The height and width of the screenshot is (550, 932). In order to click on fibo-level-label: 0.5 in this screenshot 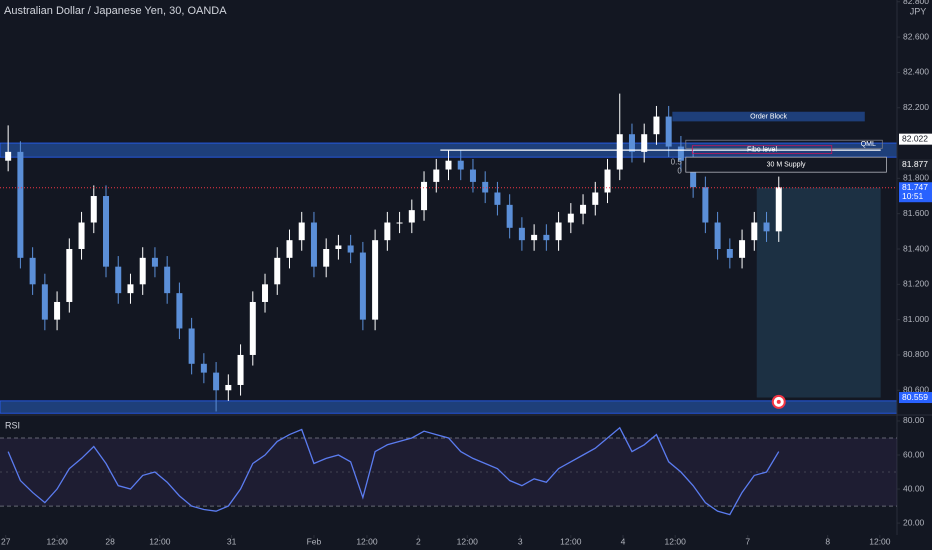, I will do `click(677, 162)`.